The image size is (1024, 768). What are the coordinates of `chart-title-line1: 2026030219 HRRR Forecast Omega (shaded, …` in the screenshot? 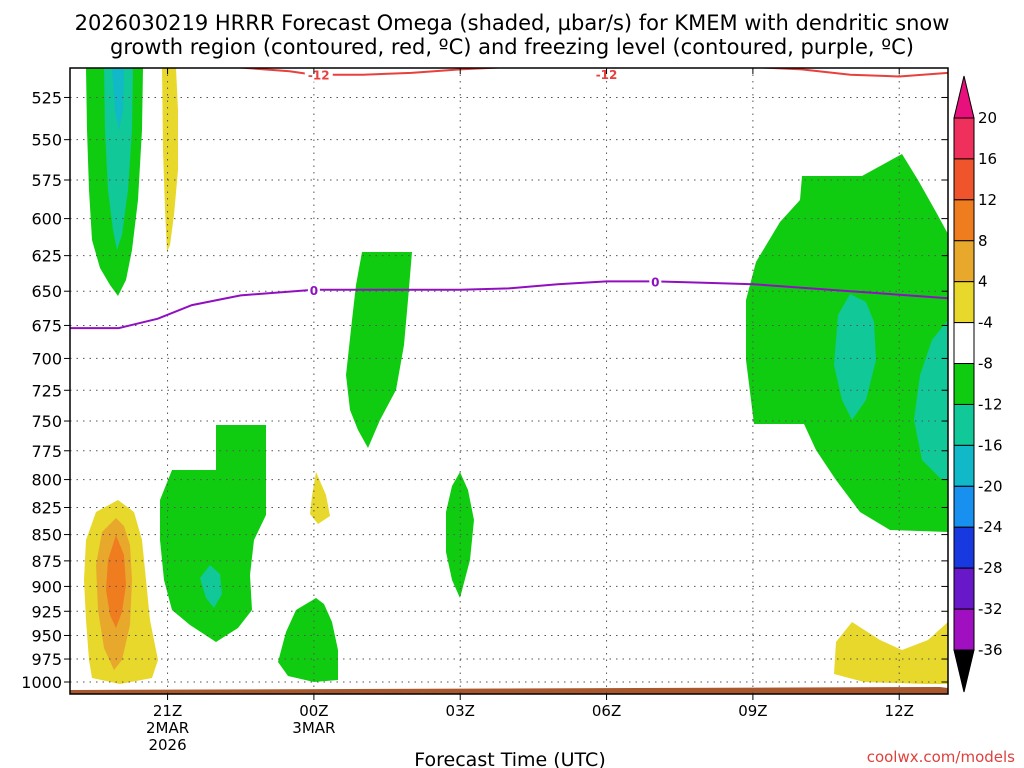 It's located at (512, 23).